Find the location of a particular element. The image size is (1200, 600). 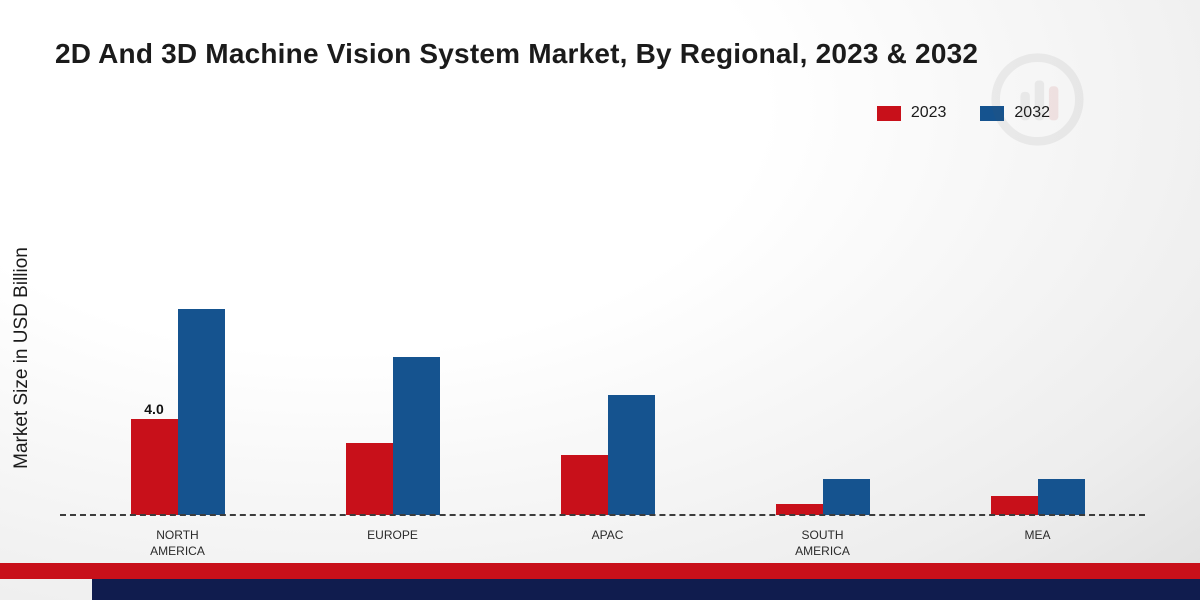

watermark-logo-icon is located at coordinates (1037, 99).